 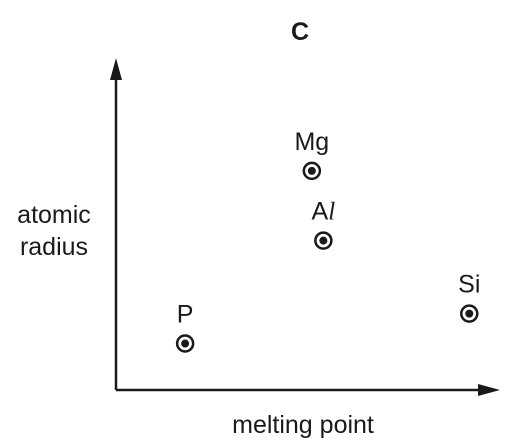 I want to click on x-axis-label: melting point, so click(x=303, y=425).